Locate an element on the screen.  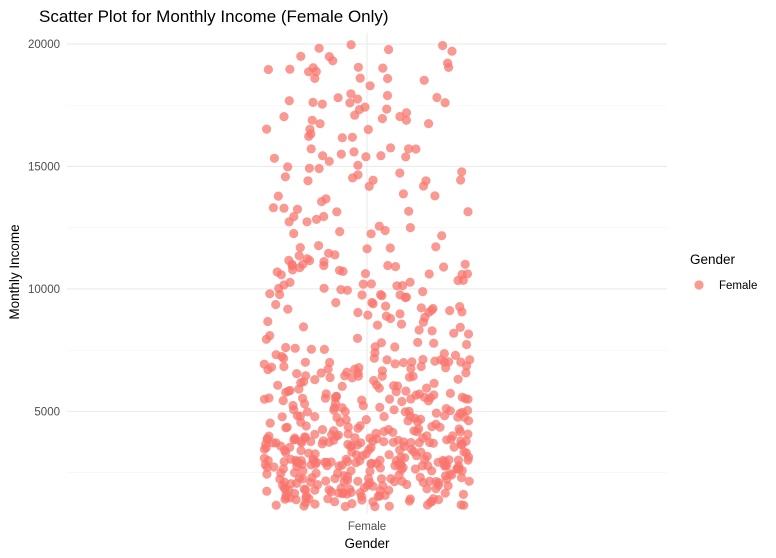
x-axis-title: Gender is located at coordinates (367, 543).